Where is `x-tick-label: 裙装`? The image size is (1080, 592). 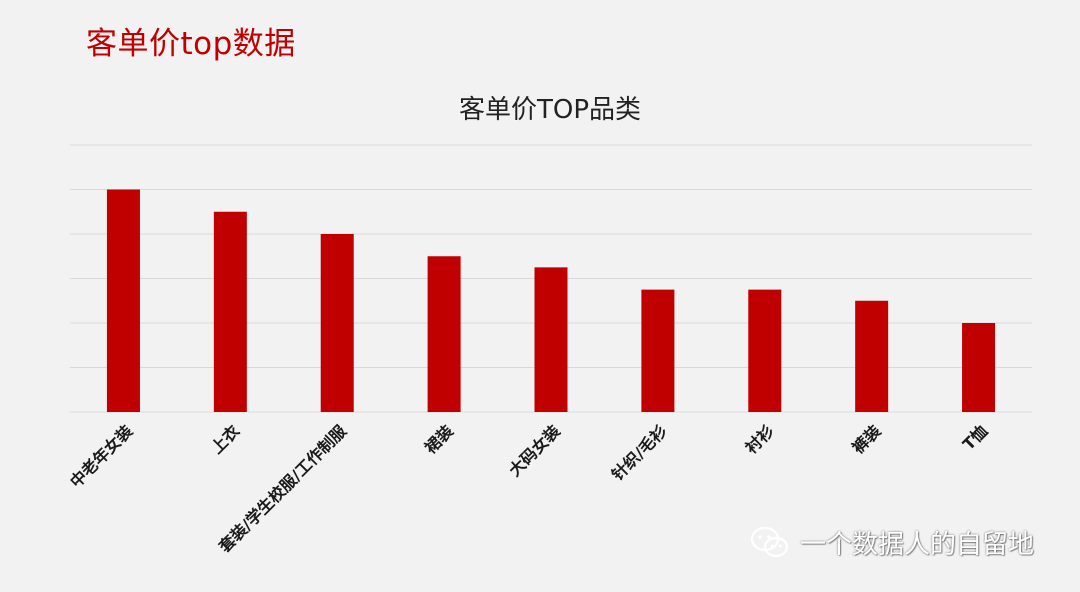
x-tick-label: 裙装 is located at coordinates (439, 439).